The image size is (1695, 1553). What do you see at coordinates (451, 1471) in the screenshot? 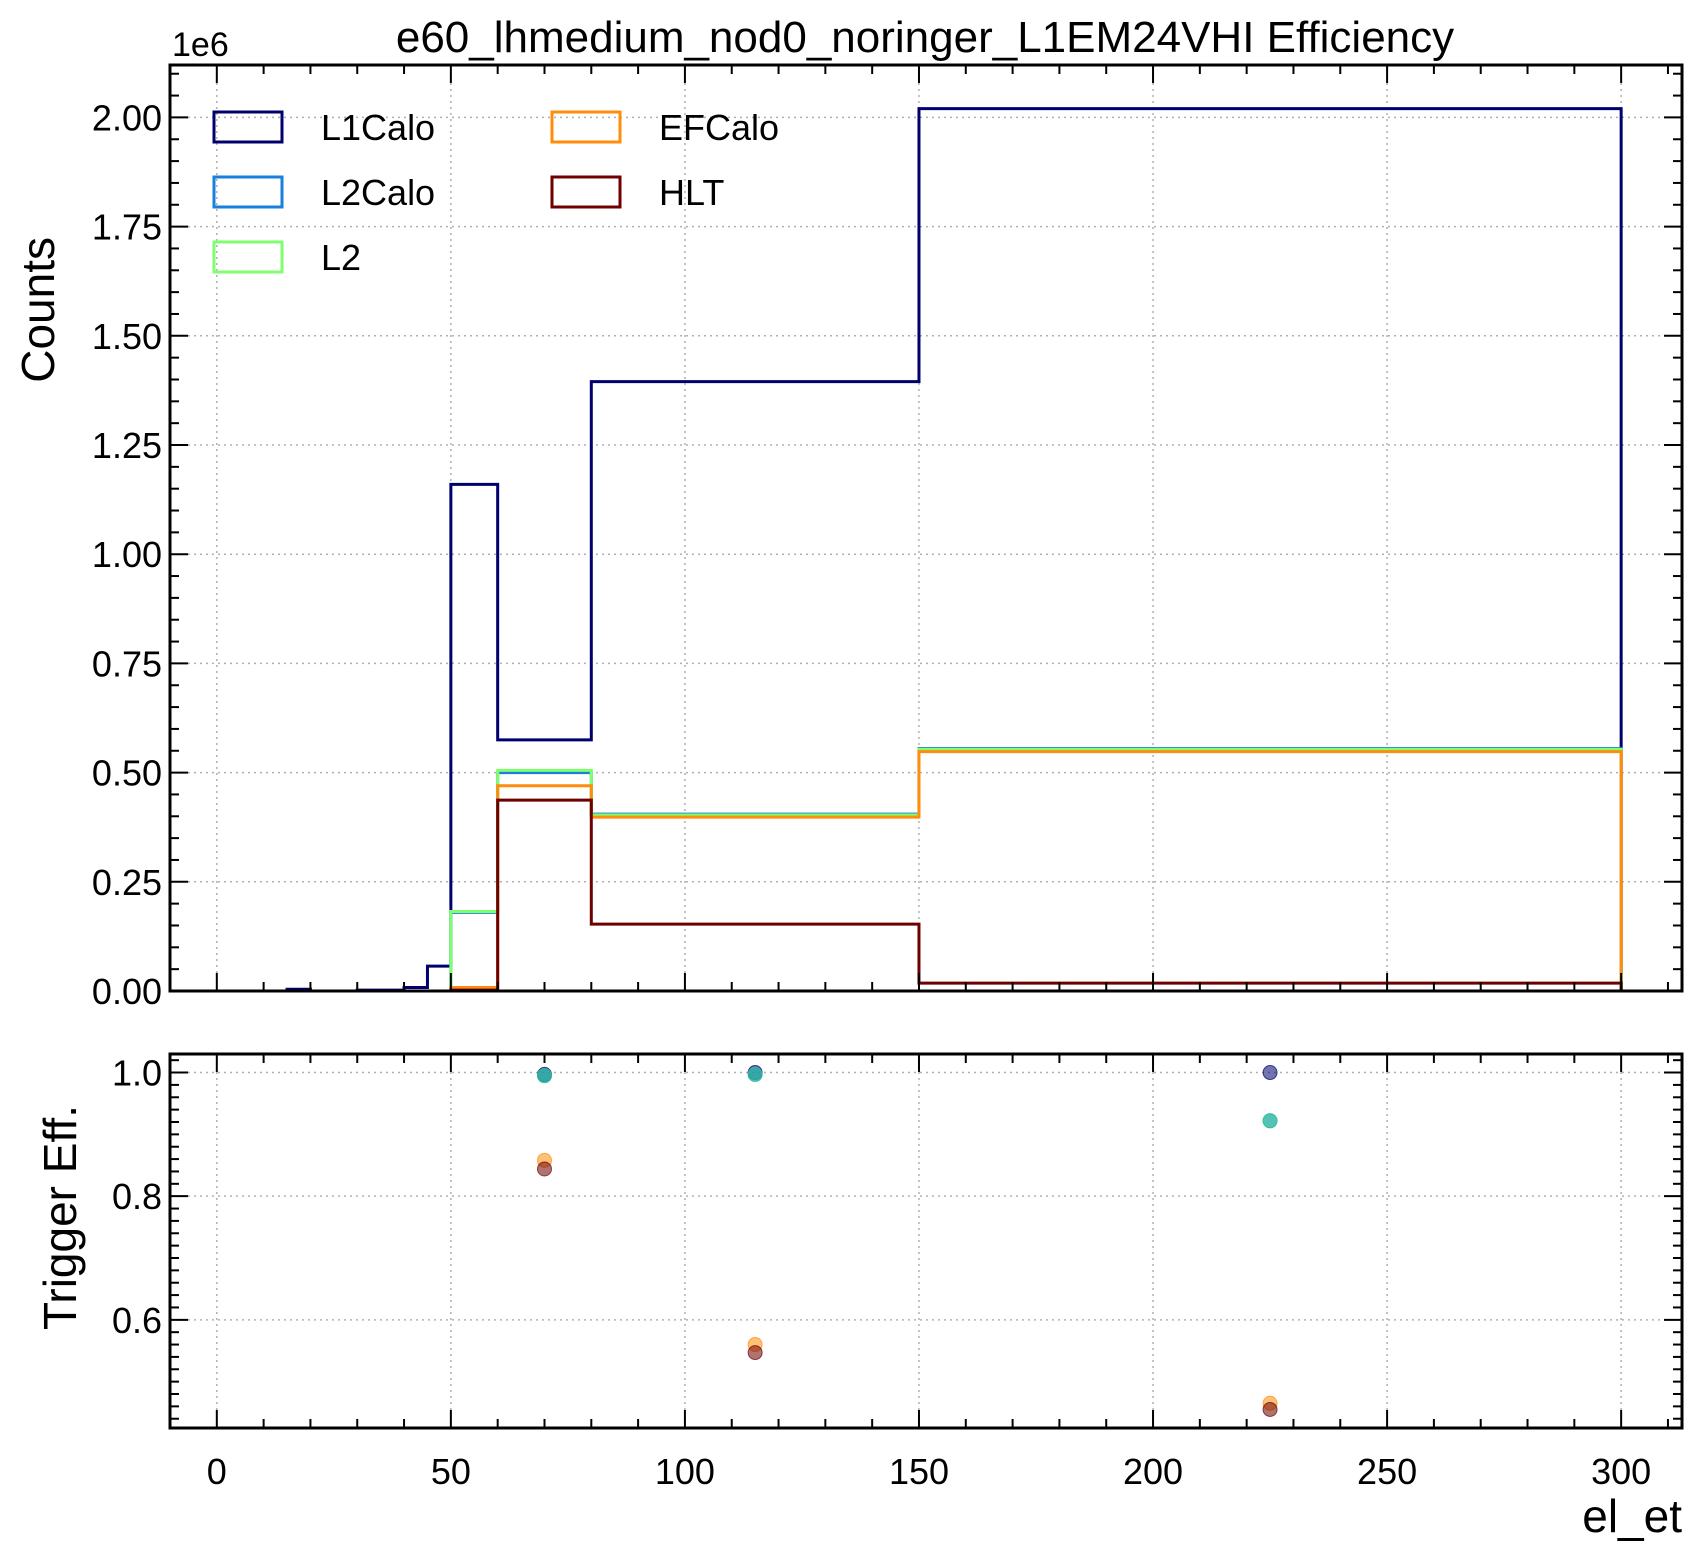
I see `x-tick-label: 50` at bounding box center [451, 1471].